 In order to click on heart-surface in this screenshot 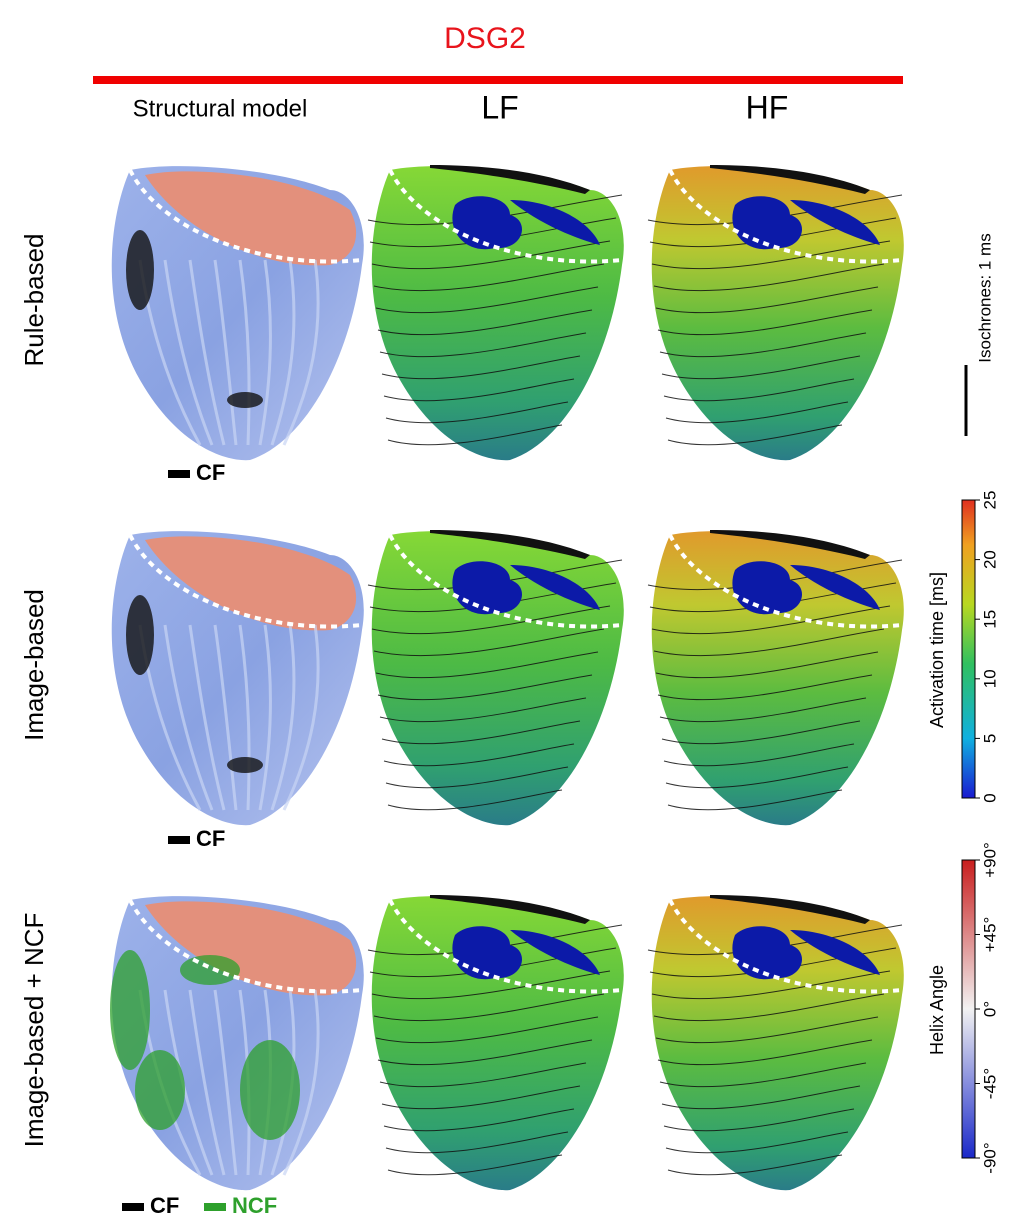, I will do `click(497, 1043)`.